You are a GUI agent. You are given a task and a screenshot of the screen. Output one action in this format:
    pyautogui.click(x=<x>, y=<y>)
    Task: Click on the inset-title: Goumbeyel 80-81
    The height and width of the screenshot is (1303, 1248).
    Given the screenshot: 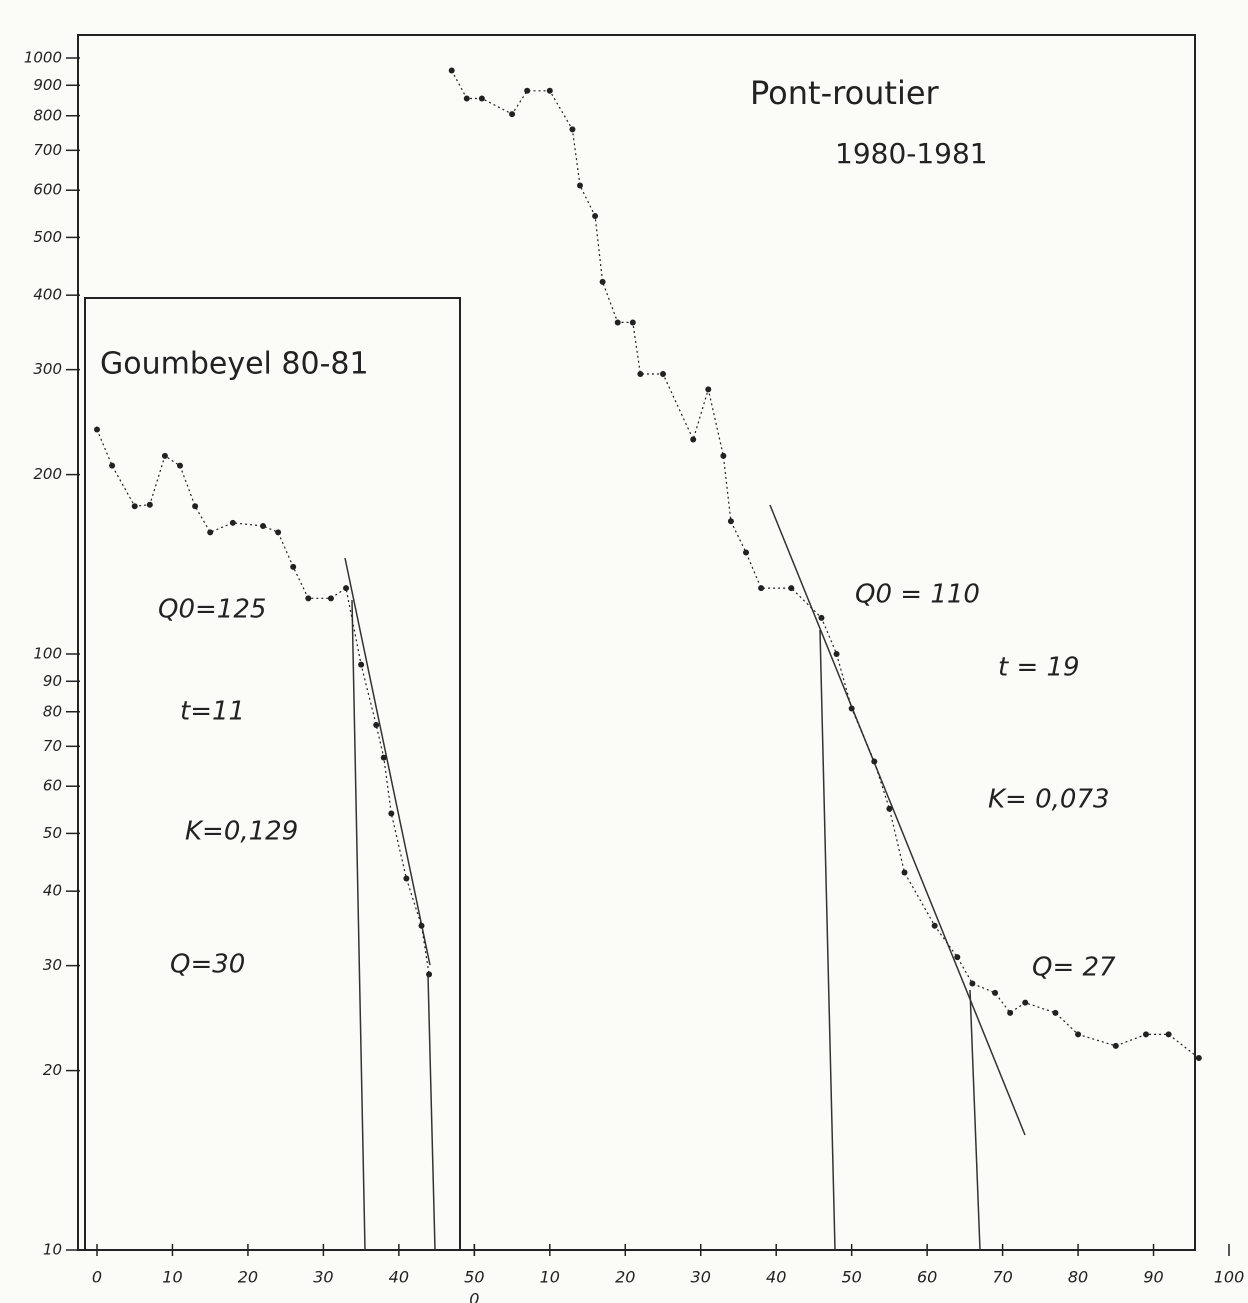 What is the action you would take?
    pyautogui.click(x=234, y=364)
    